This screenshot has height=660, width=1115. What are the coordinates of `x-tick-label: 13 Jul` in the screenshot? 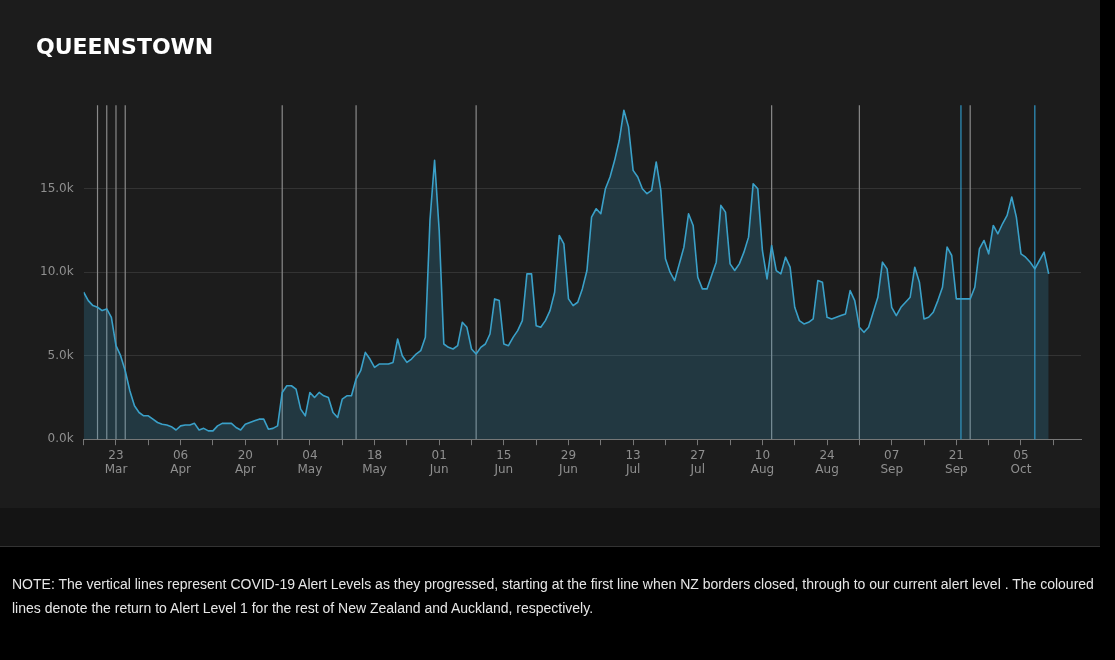 It's located at (632, 461).